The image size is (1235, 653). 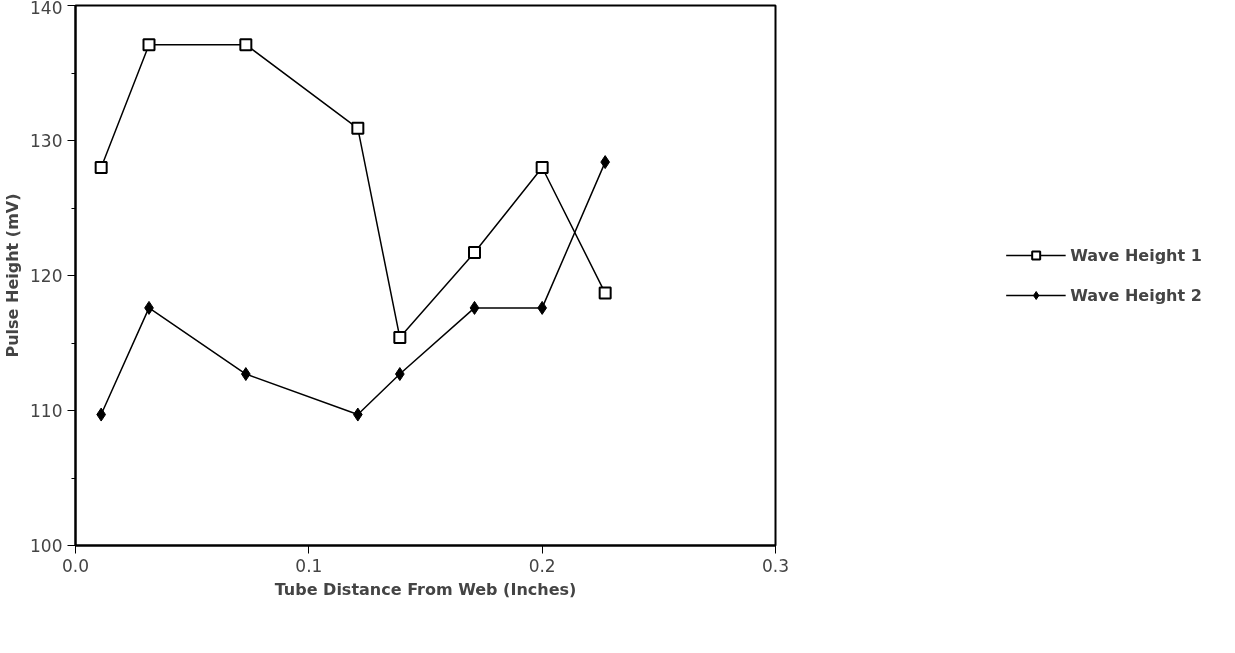 What do you see at coordinates (542, 565) in the screenshot?
I see `x-tick-label: 0.2` at bounding box center [542, 565].